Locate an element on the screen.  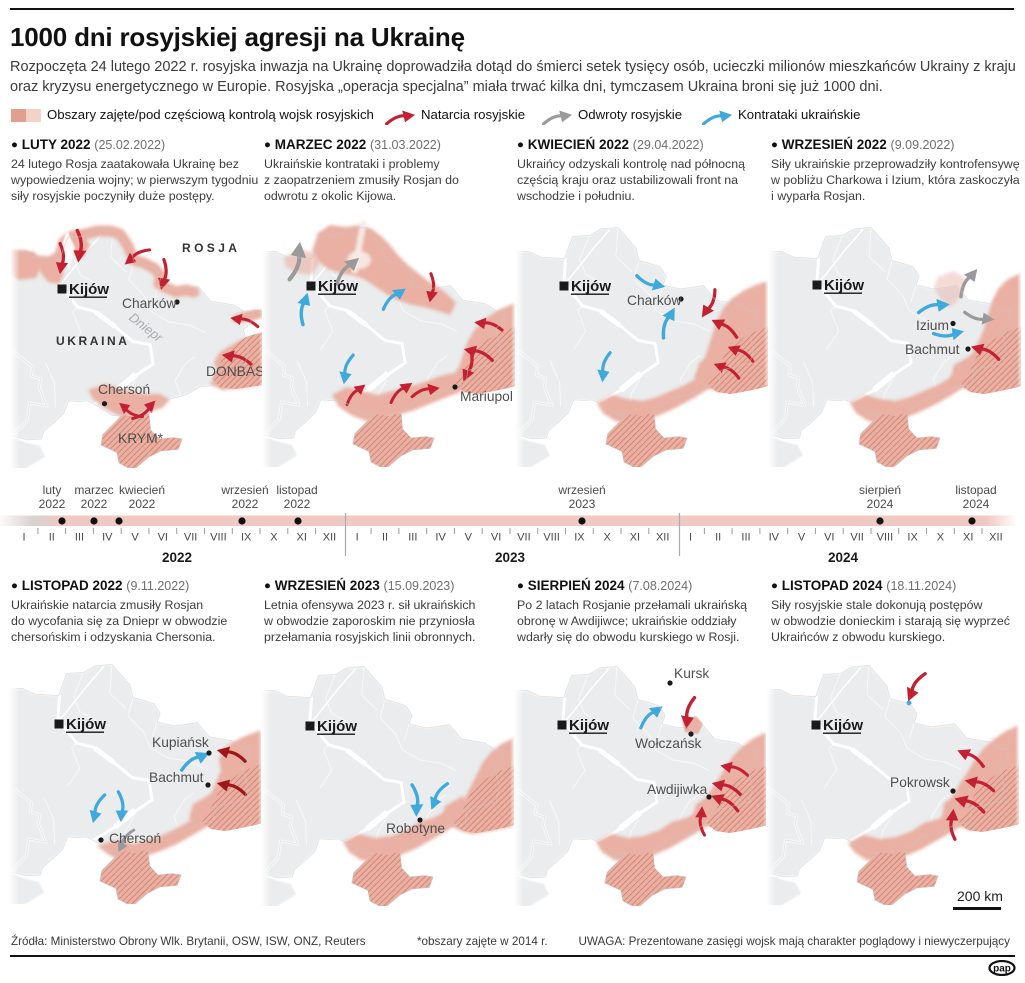
svg-text: luty is located at coordinates (52, 490).